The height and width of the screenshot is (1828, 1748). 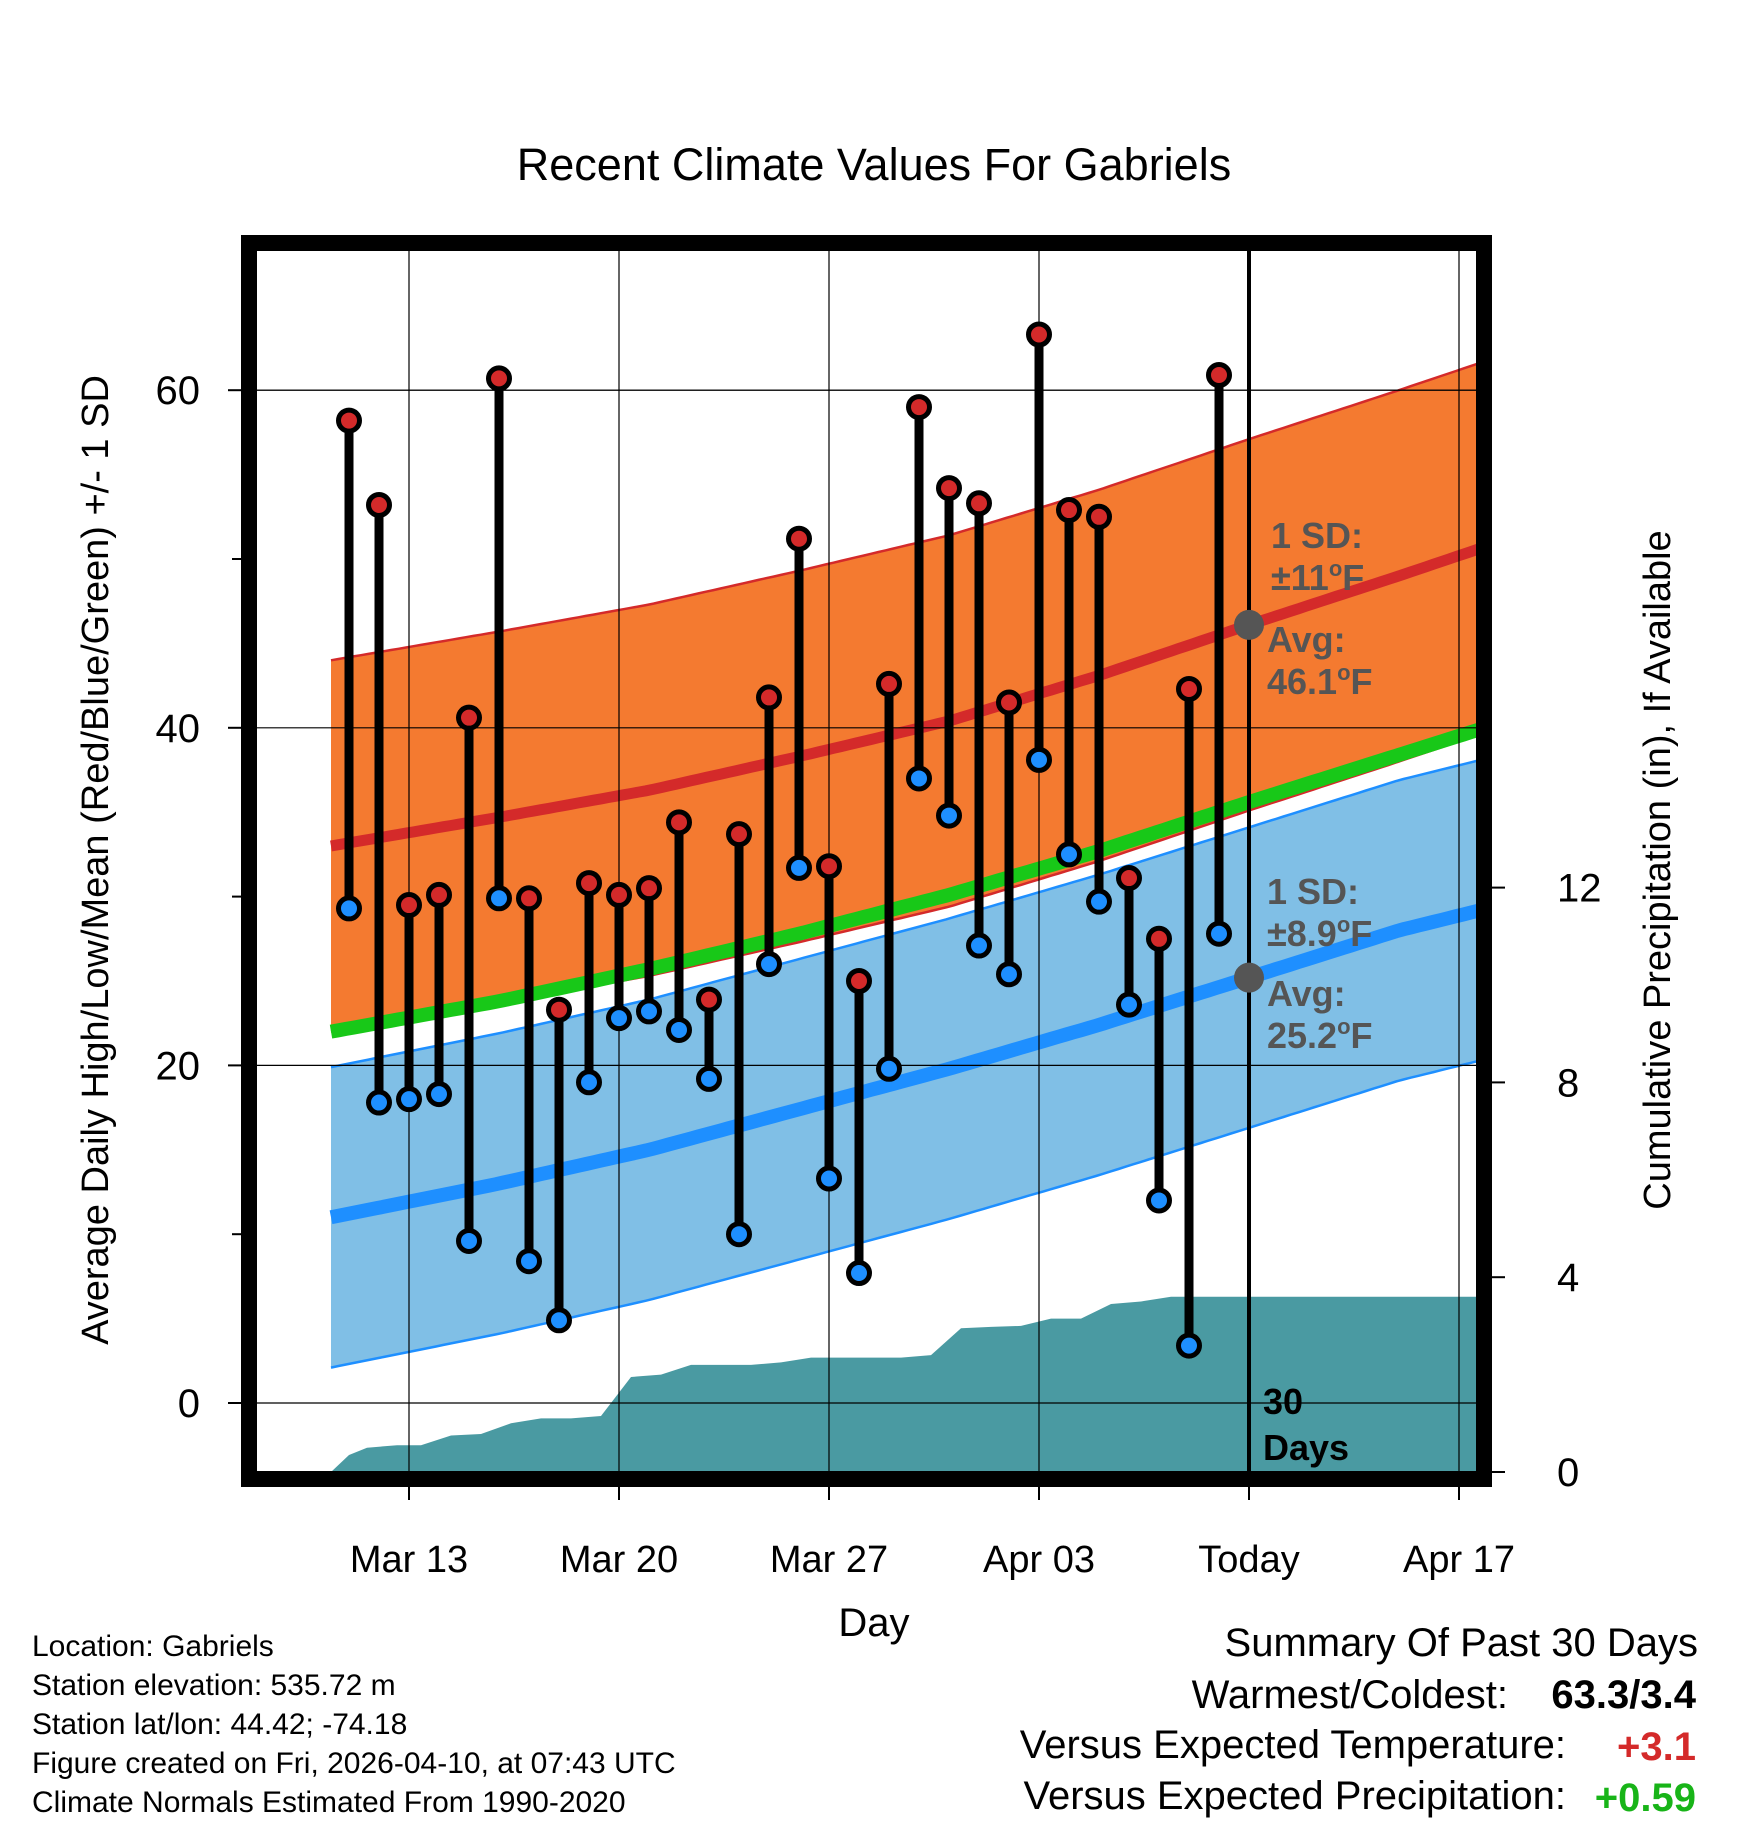 I want to click on low-sd-value: ±8.9oF, so click(x=1319, y=933).